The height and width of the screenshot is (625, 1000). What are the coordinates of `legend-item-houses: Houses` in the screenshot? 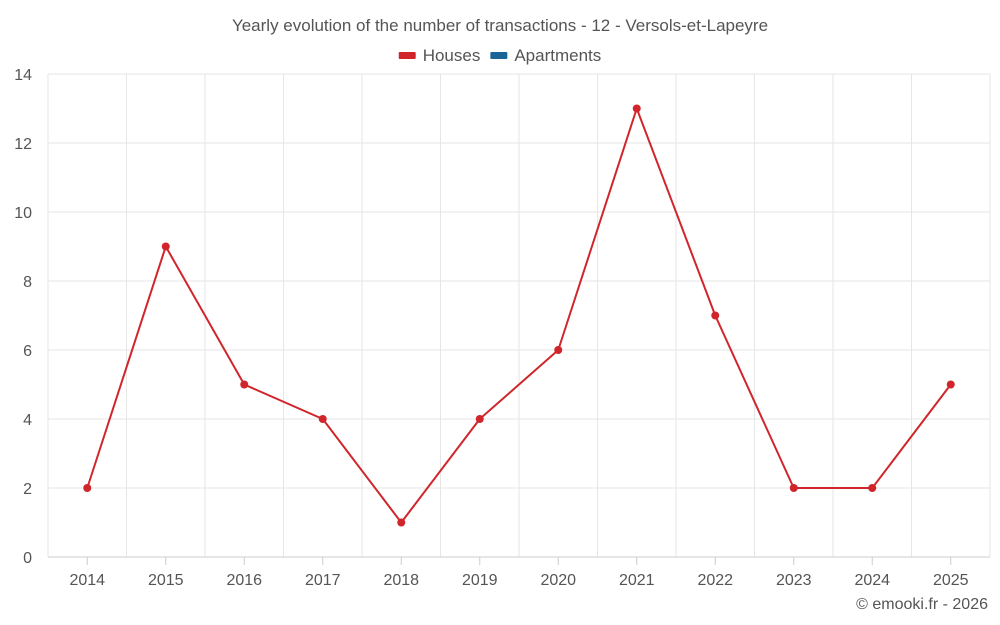 It's located at (439, 55).